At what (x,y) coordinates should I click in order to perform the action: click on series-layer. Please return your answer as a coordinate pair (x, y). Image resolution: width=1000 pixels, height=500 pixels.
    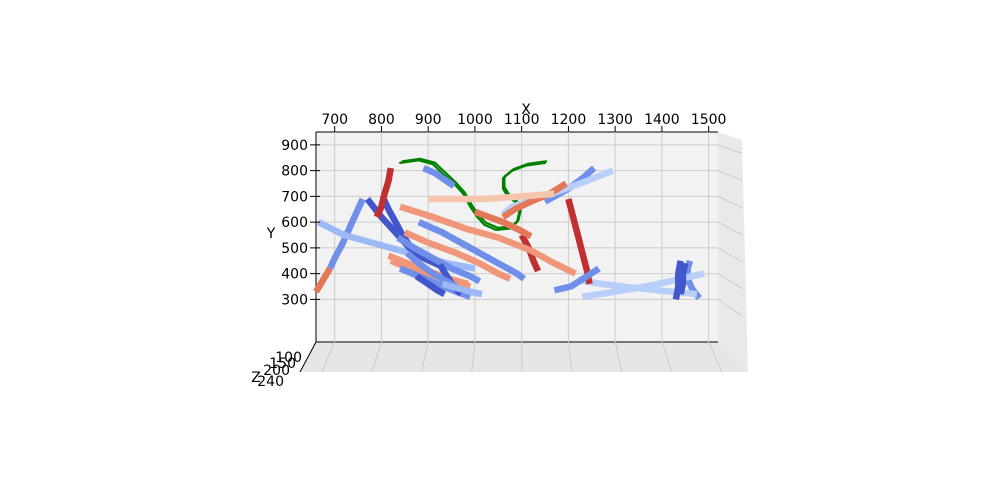
    Looking at the image, I should click on (509, 229).